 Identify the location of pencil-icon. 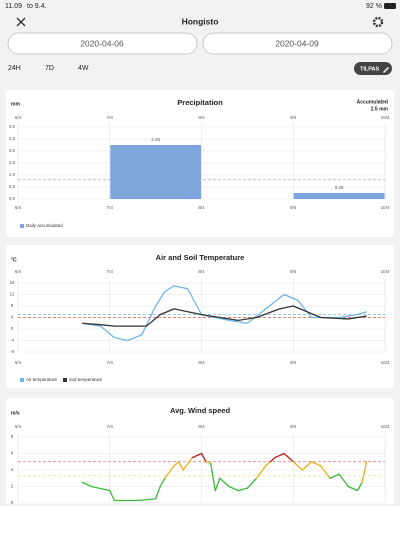
(386, 70).